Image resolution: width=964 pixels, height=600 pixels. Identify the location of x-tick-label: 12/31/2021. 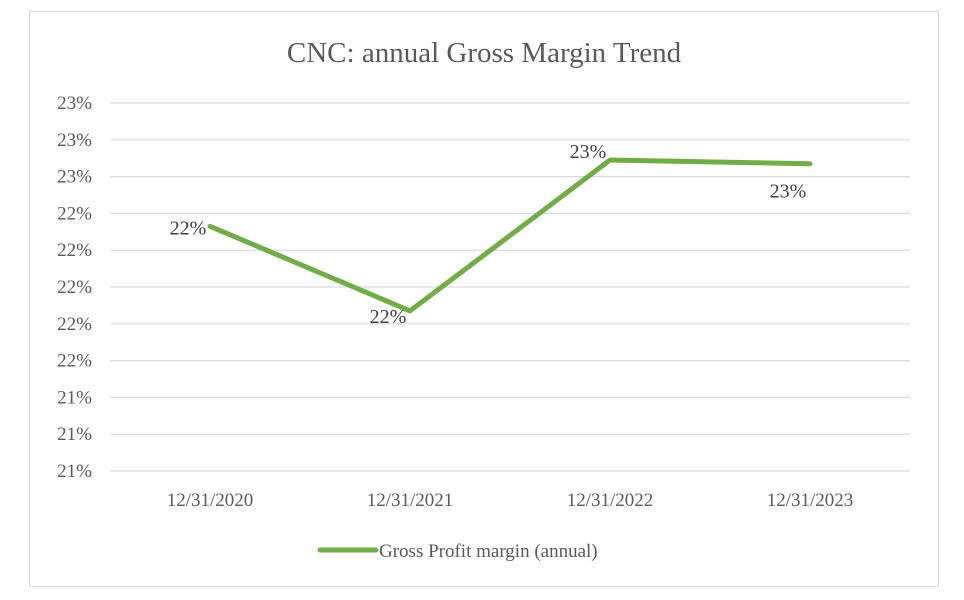
(410, 500).